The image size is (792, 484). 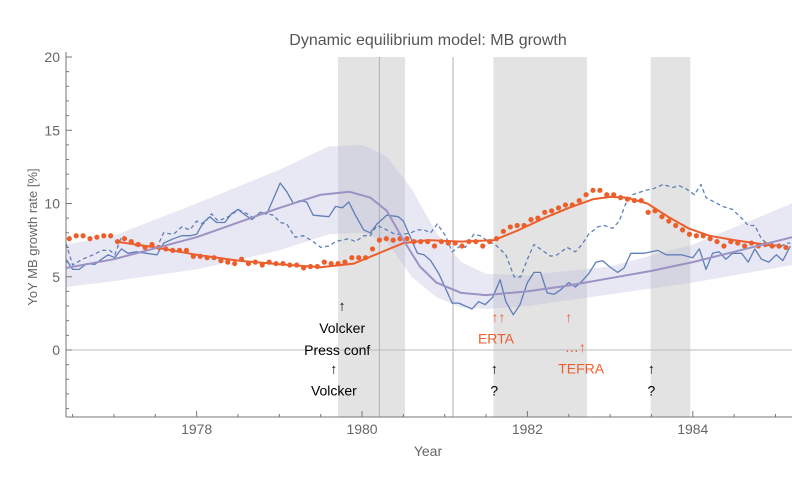 I want to click on annotation-label: …↑, so click(x=575, y=347).